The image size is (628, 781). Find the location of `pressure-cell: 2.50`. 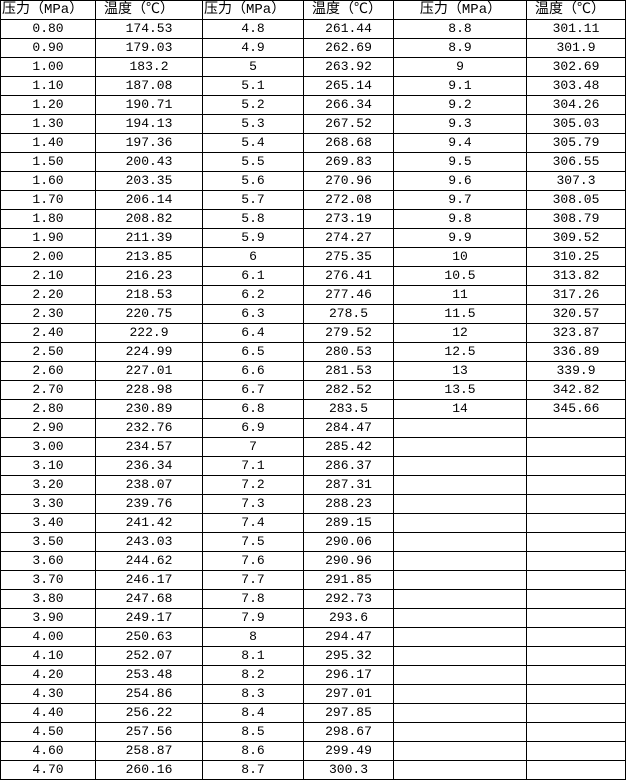

pressure-cell: 2.50 is located at coordinates (48, 352).